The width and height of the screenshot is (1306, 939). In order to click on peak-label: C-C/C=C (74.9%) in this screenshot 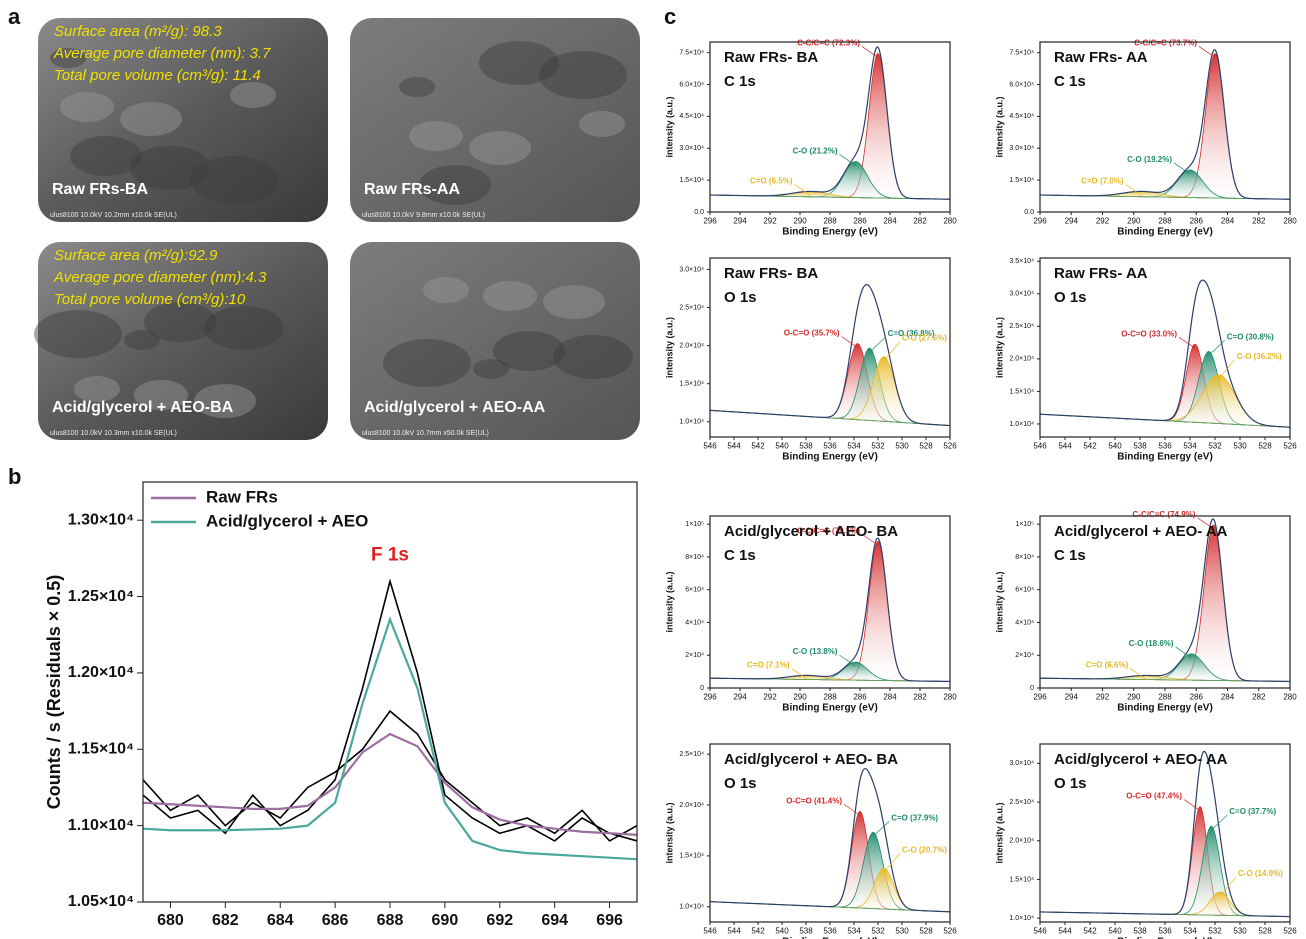, I will do `click(1164, 514)`.